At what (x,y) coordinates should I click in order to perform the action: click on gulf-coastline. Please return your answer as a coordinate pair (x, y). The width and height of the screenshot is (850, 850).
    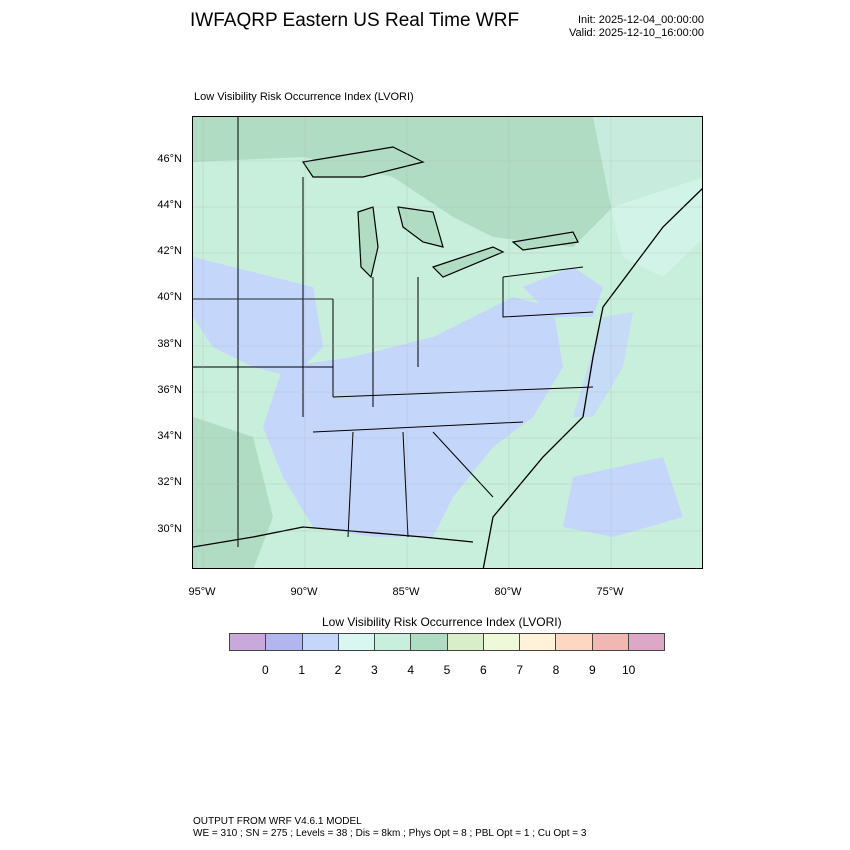
    Looking at the image, I should click on (333, 537).